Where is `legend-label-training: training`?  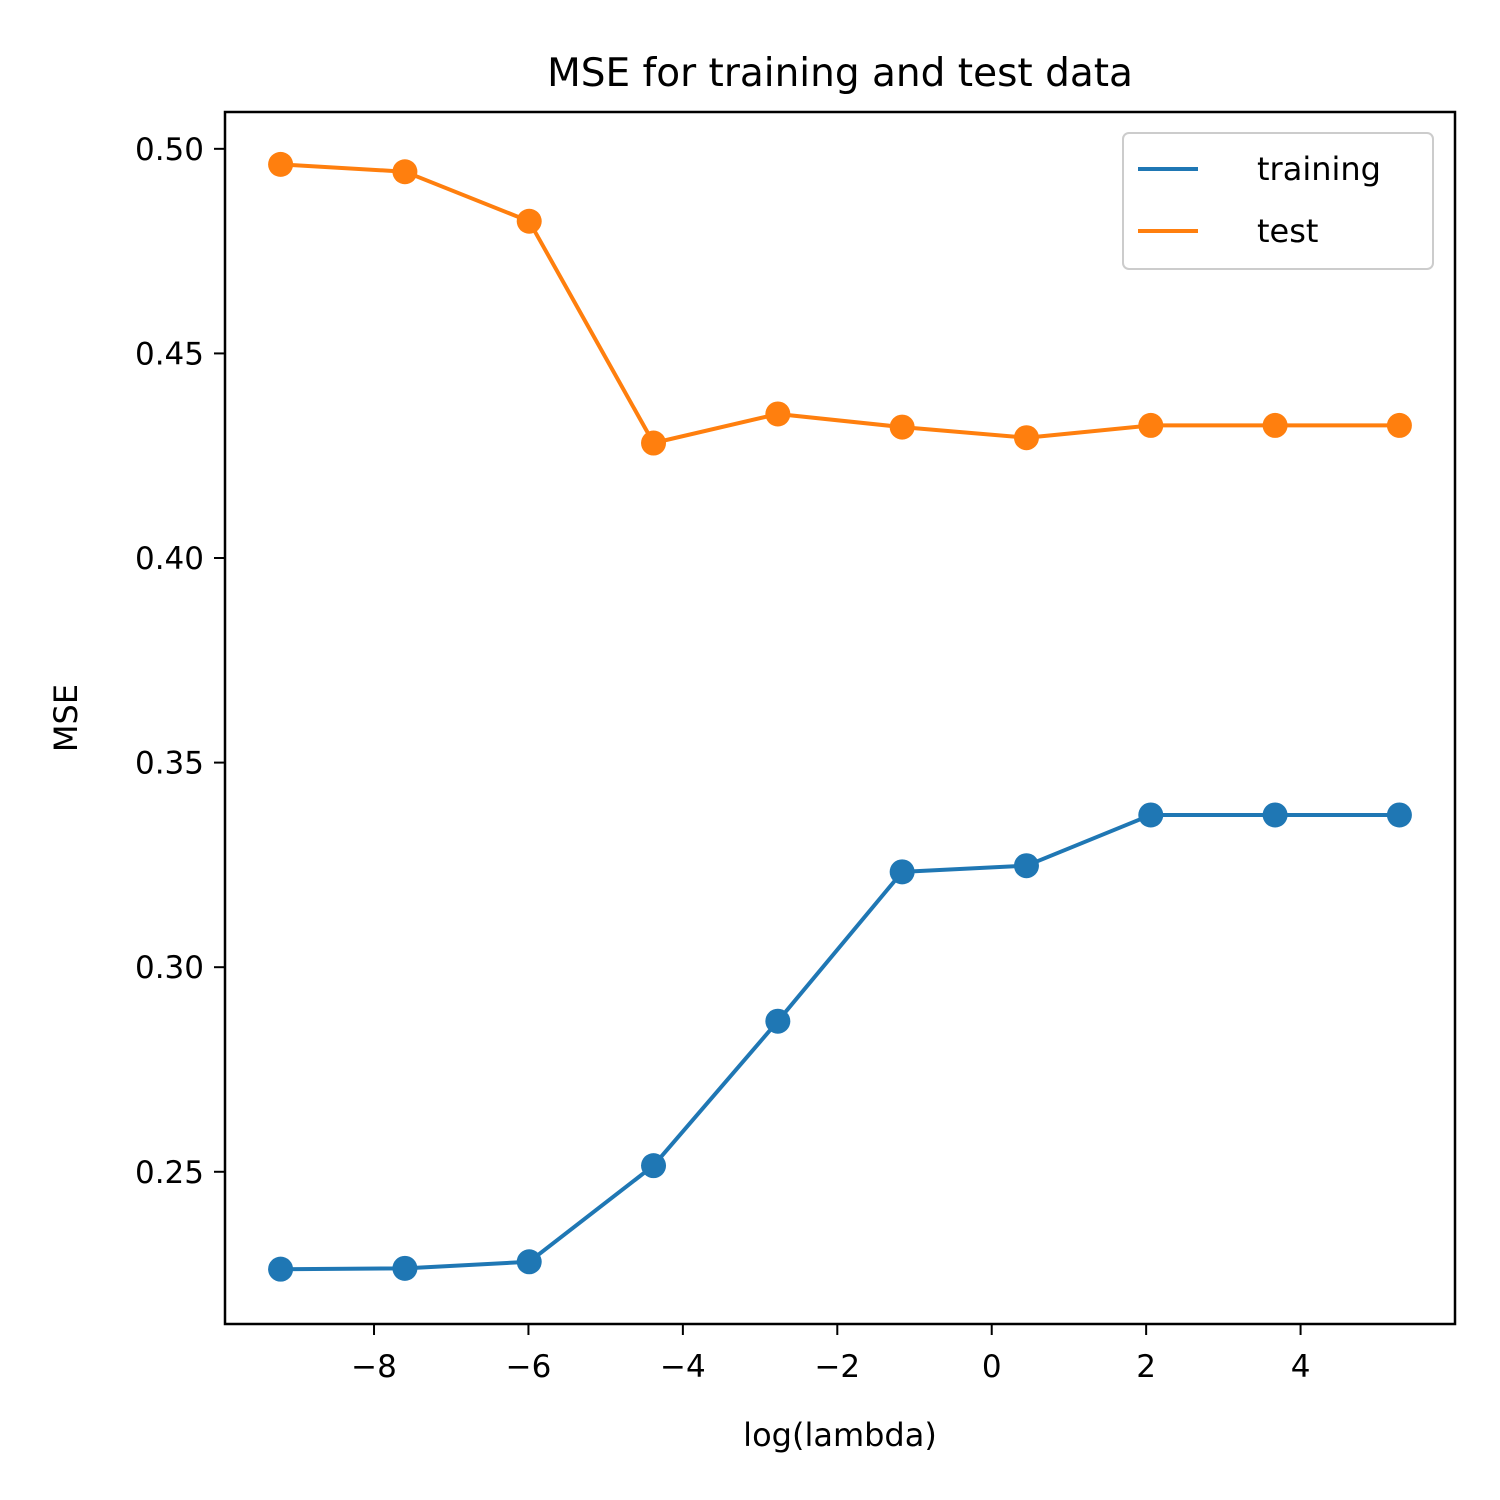 legend-label-training: training is located at coordinates (1319, 169).